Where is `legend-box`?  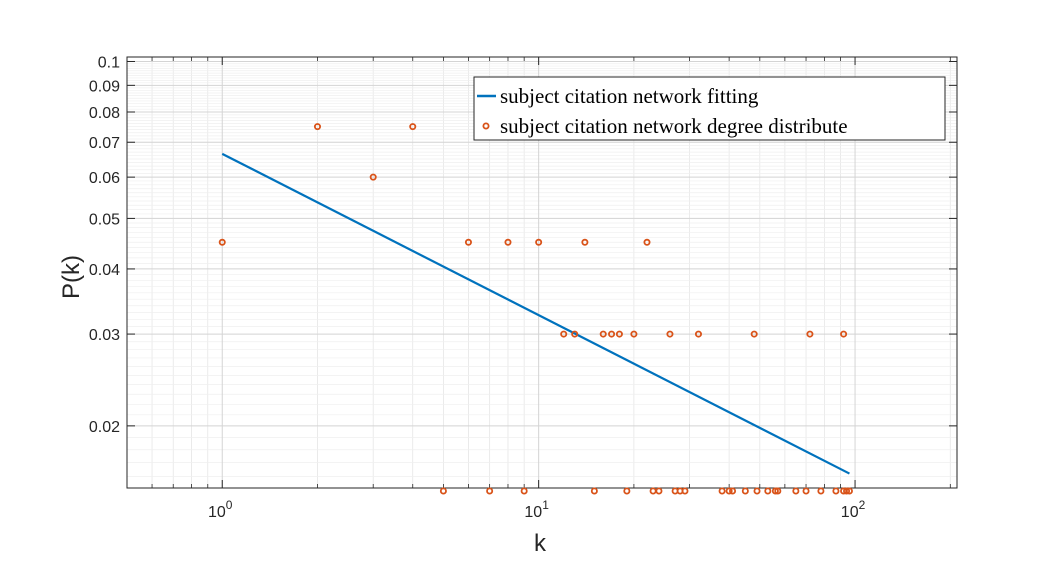
legend-box is located at coordinates (709, 108).